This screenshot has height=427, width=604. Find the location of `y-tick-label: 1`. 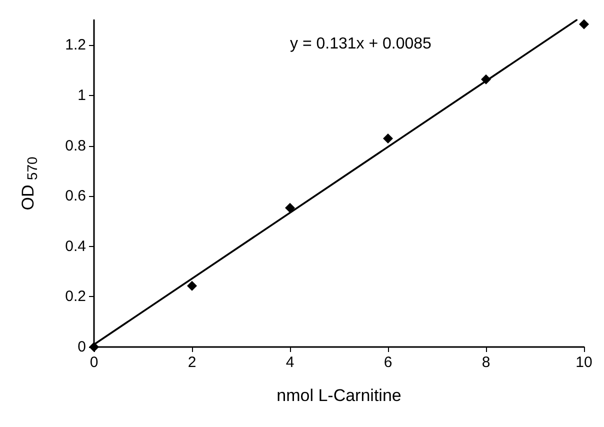

y-tick-label: 1 is located at coordinates (82, 95).